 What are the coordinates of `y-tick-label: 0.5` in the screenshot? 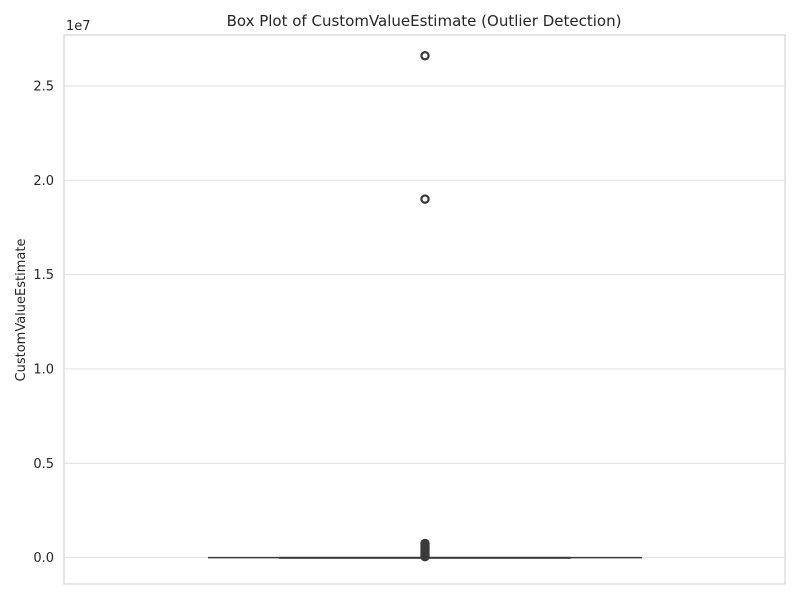 It's located at (43, 464).